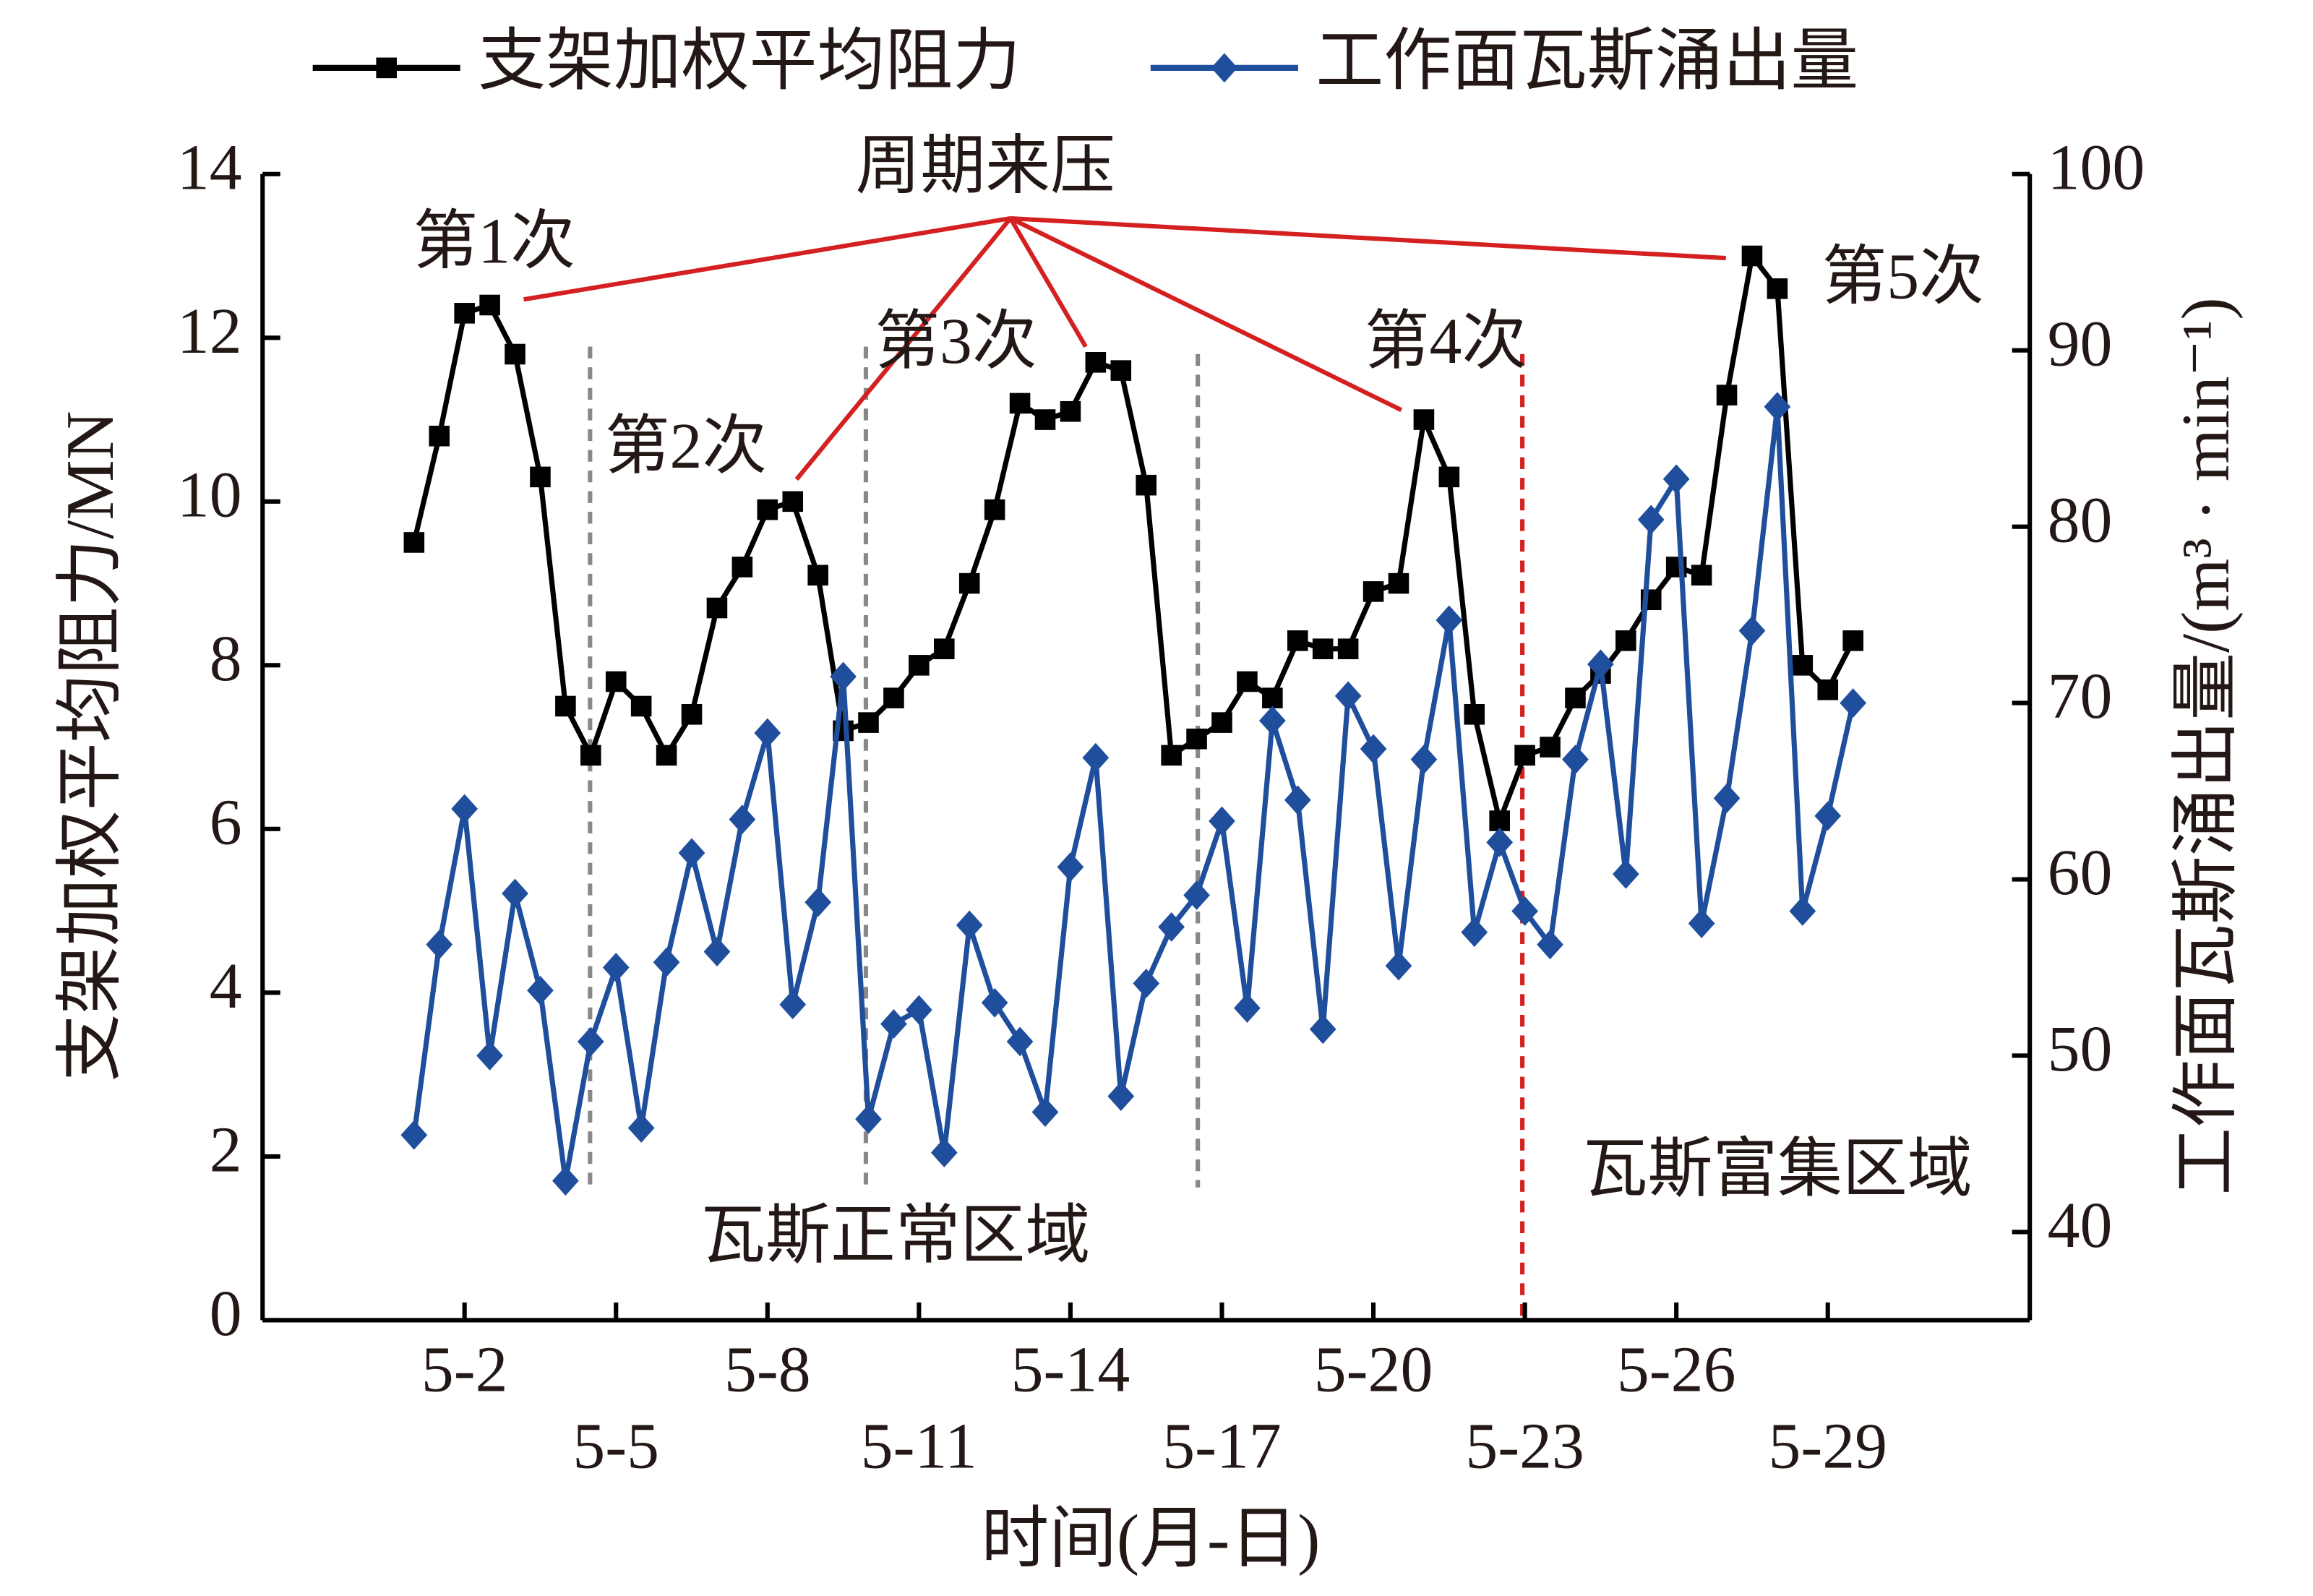  I want to click on x-tick-label: 5-2, so click(464, 1370).